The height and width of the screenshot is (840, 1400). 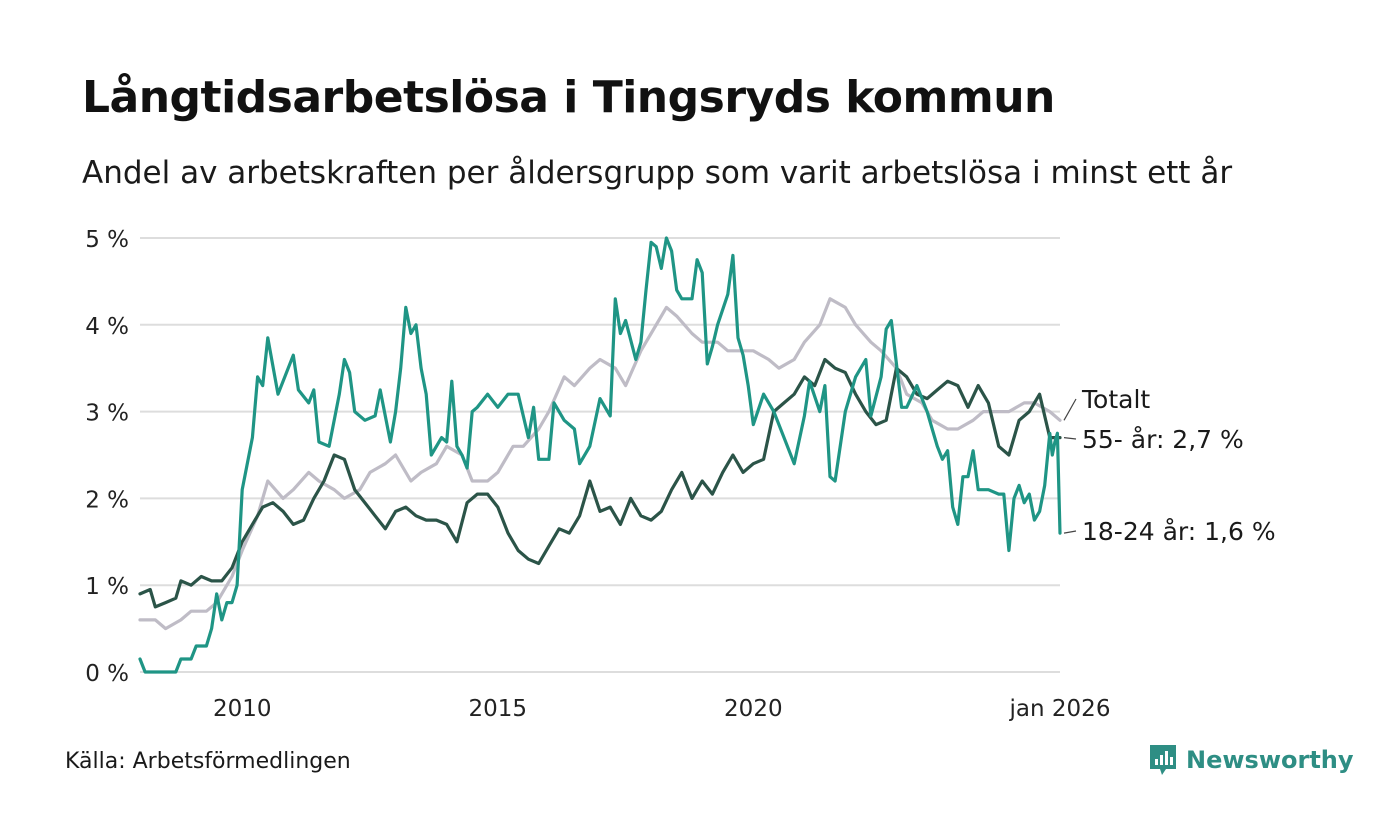 I want to click on x-tick-label: 2015, so click(x=498, y=709).